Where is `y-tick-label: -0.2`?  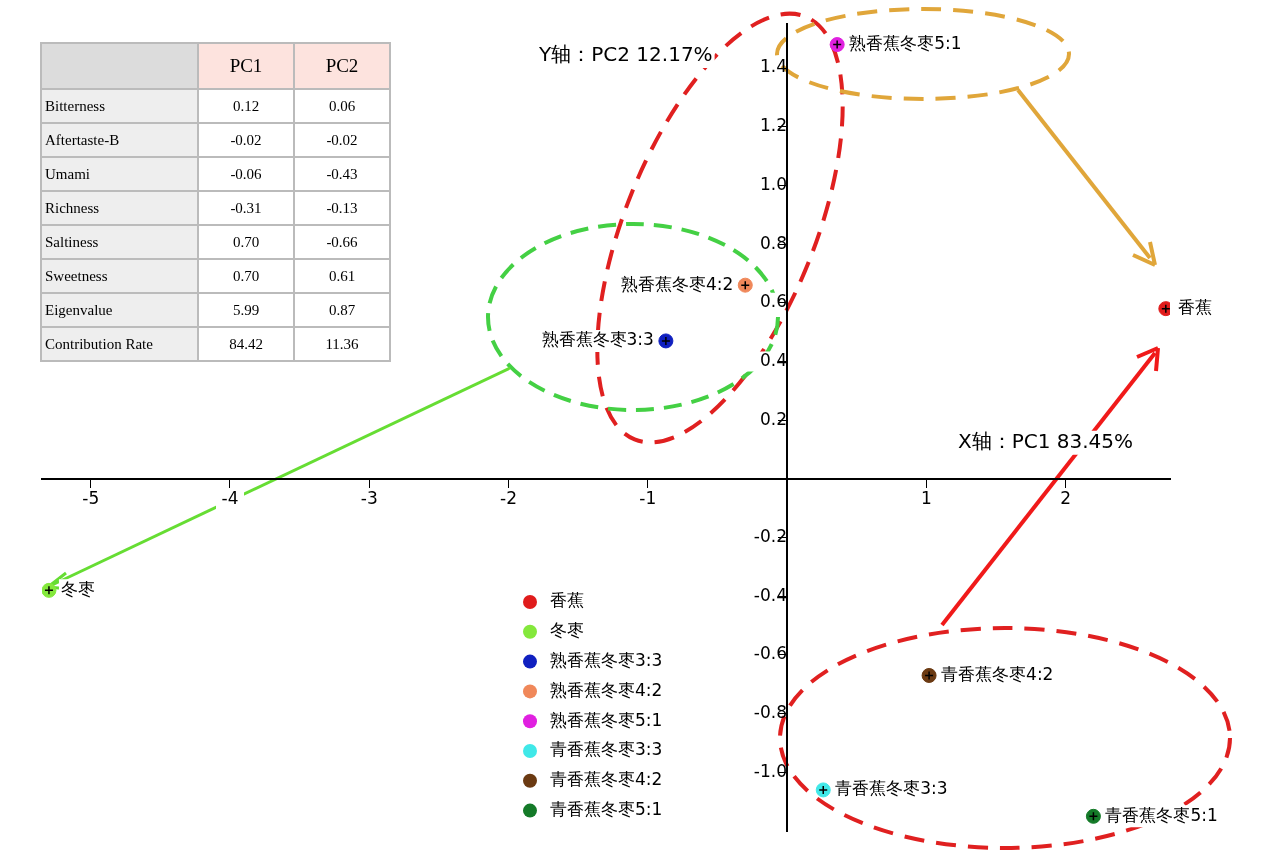 y-tick-label: -0.2 is located at coordinates (770, 535).